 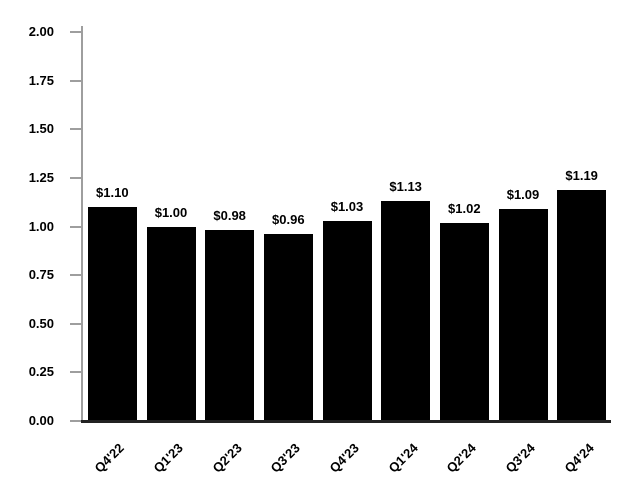 I want to click on x-axis-baseline, so click(x=346, y=421).